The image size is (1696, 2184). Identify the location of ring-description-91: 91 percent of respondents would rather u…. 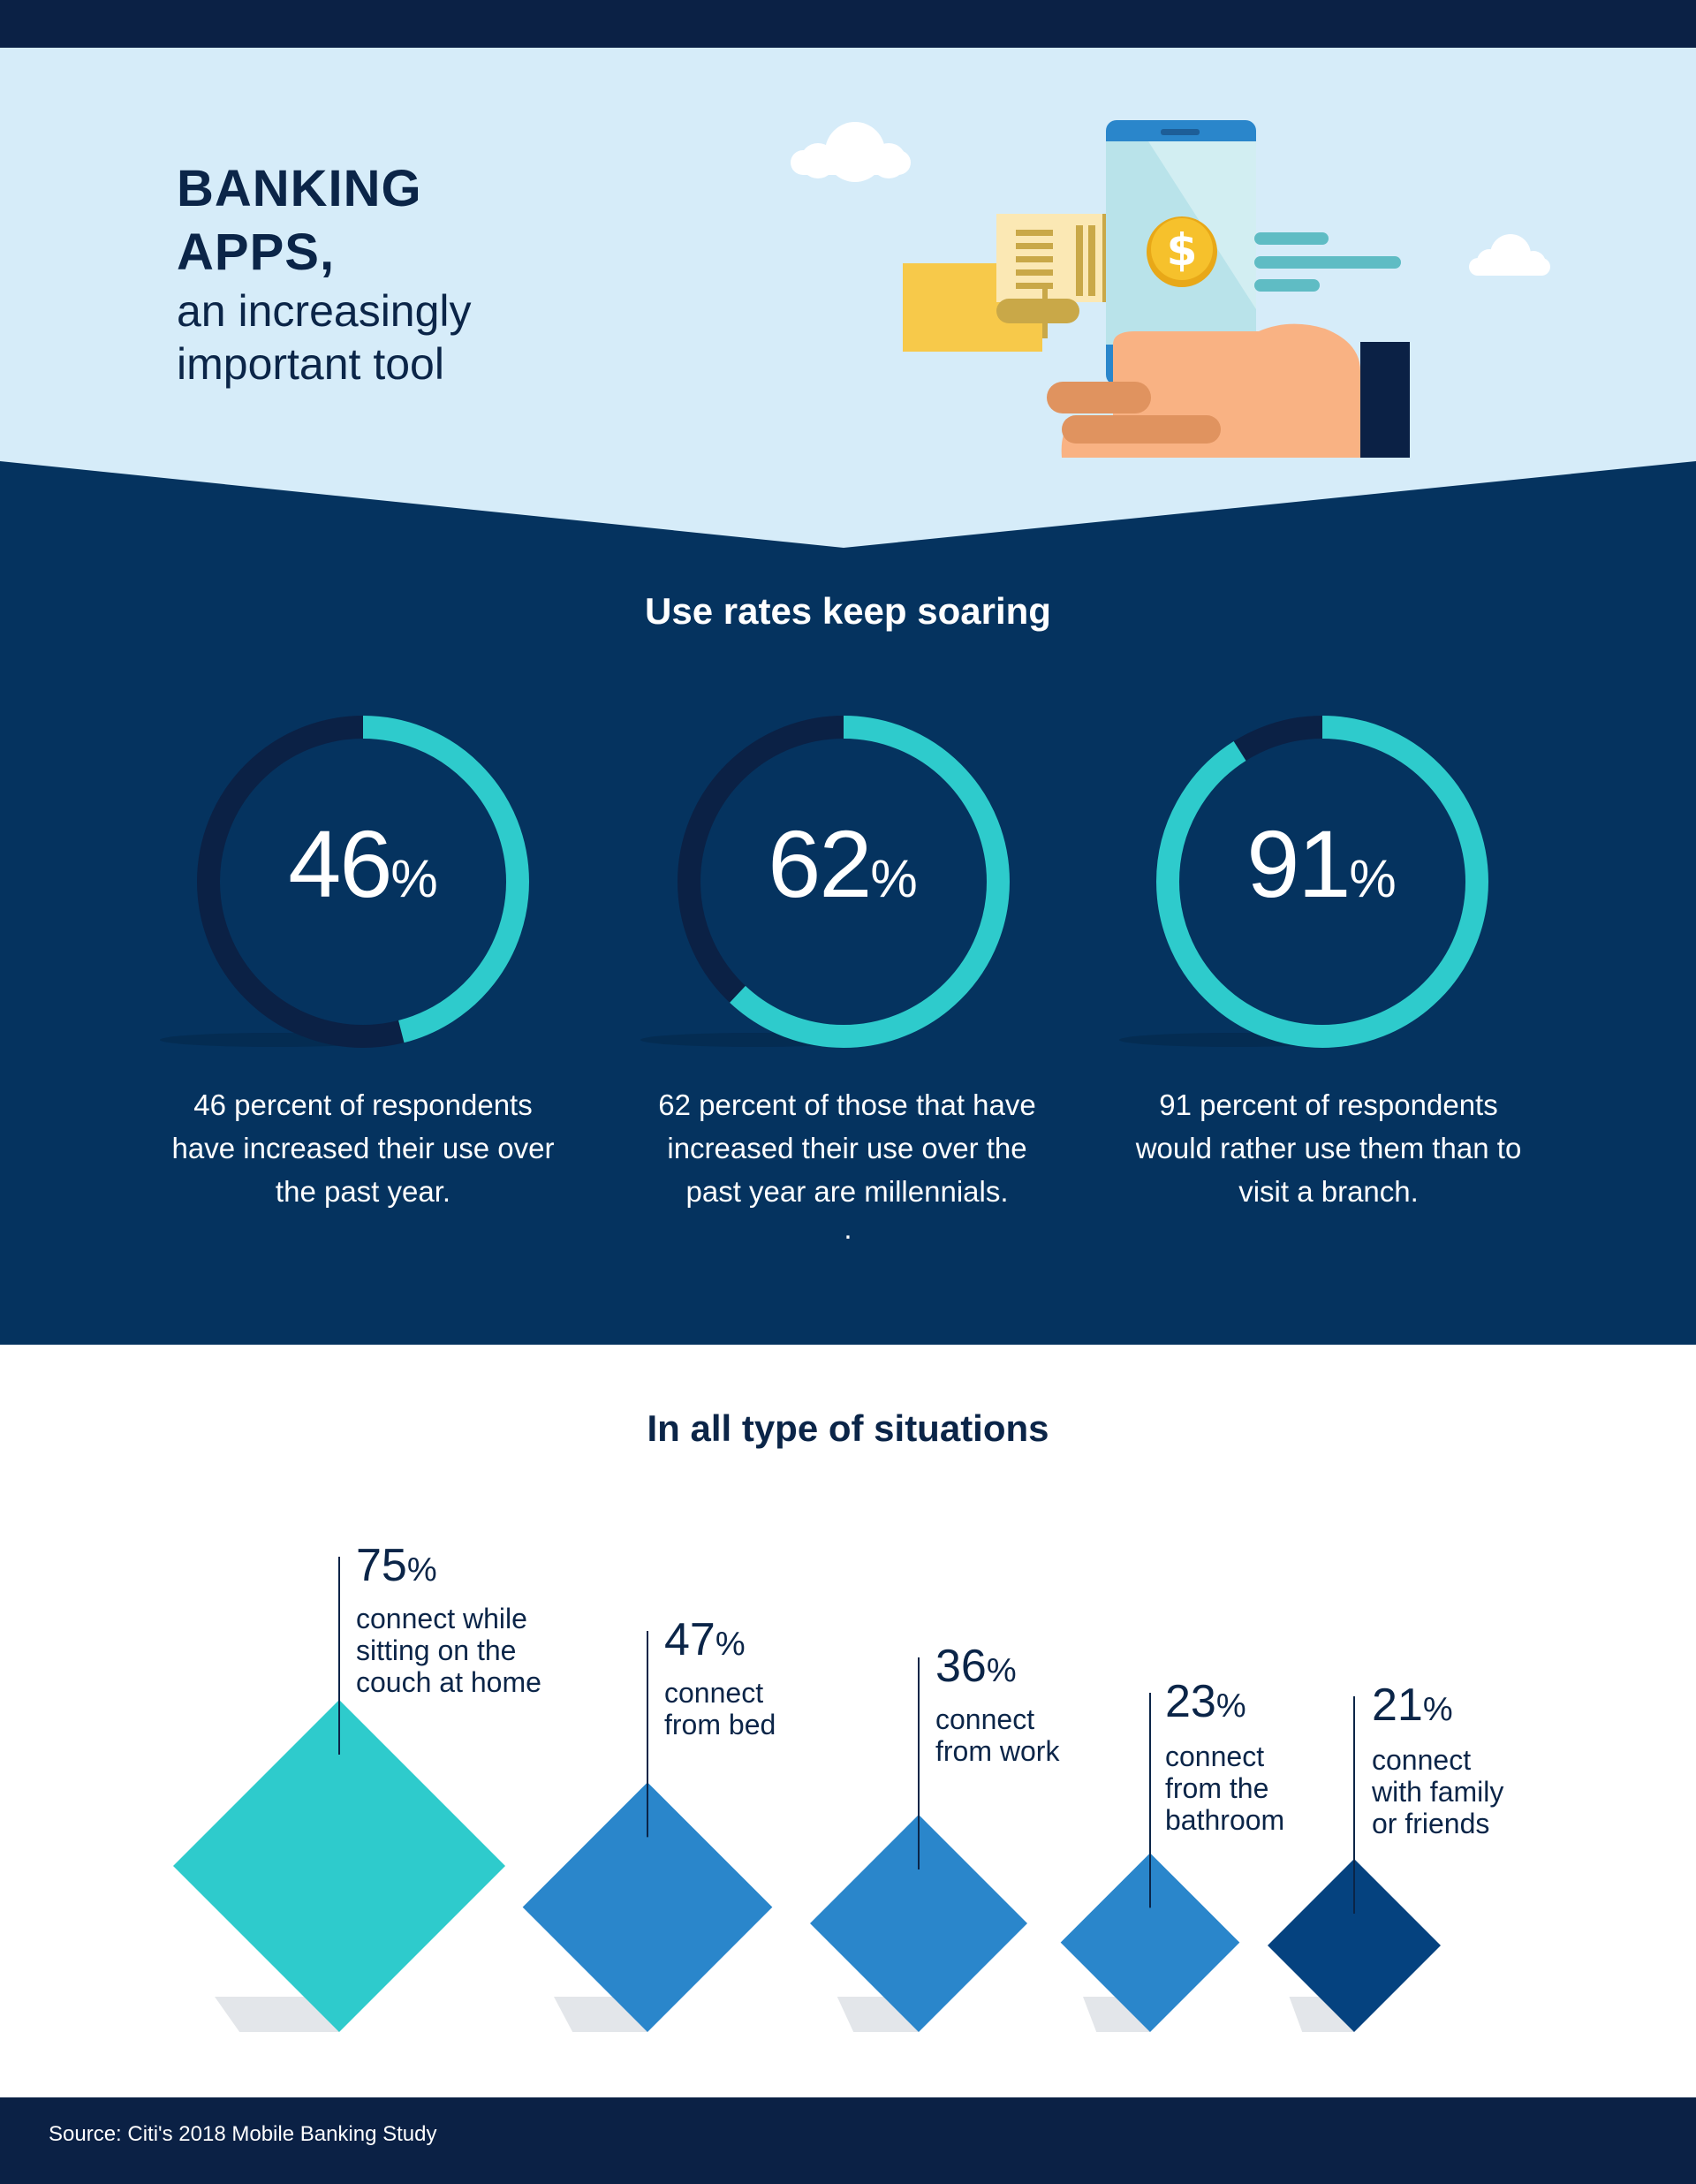
(1328, 1148).